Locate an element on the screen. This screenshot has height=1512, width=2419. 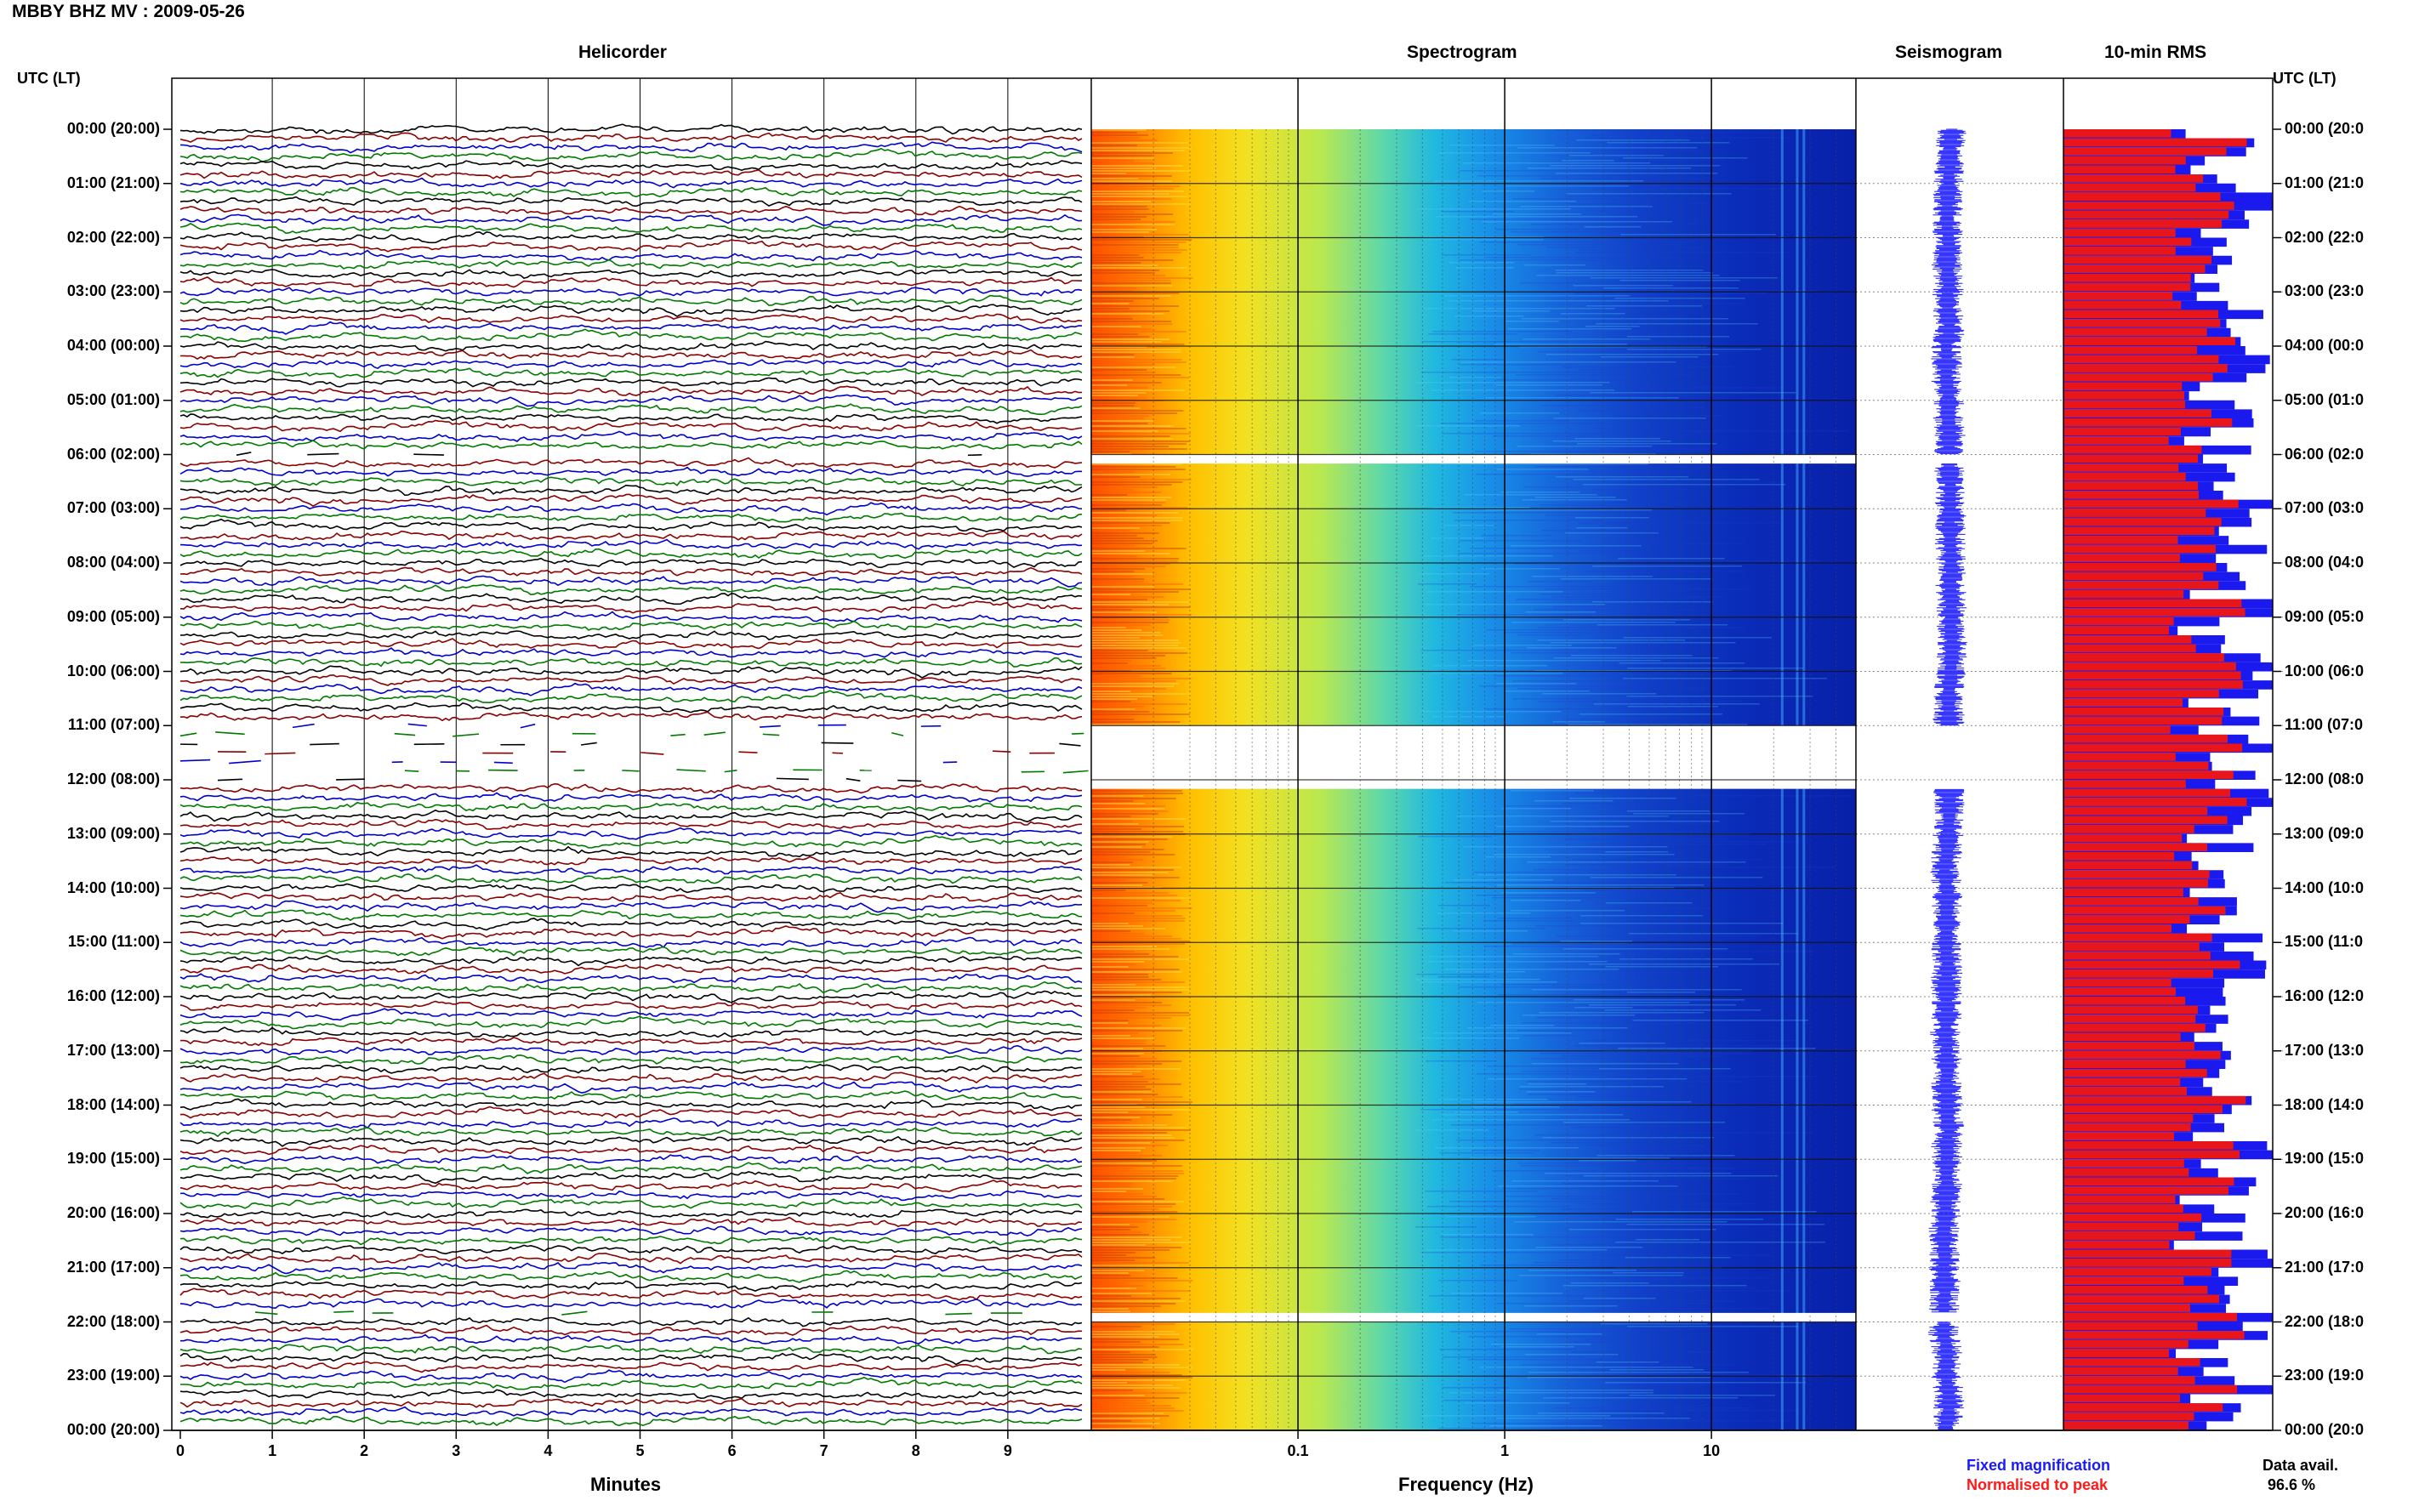
hour-label-right: 10:00 (06:0 is located at coordinates (2325, 670).